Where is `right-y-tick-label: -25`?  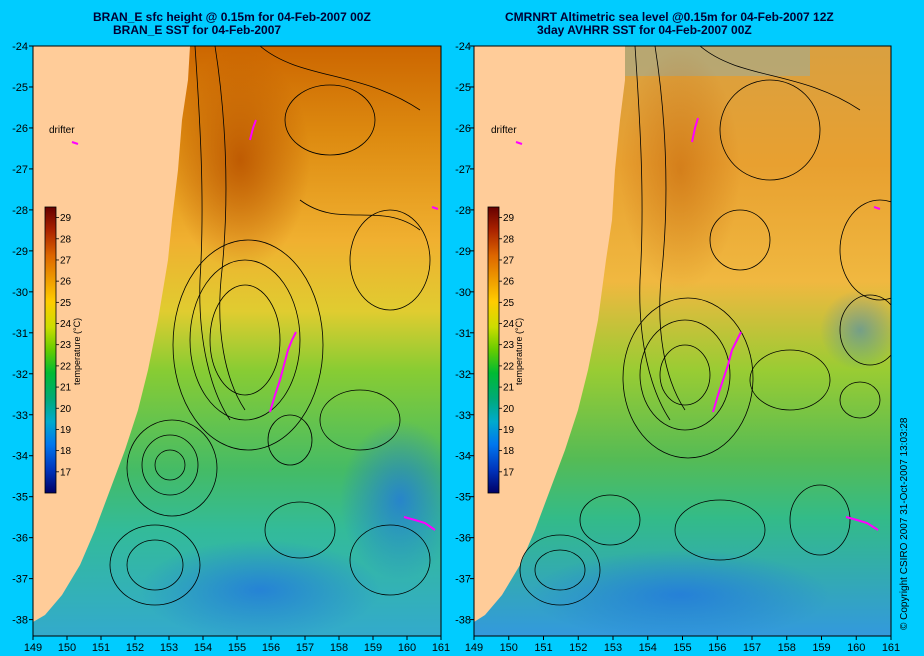
right-y-tick-label: -25 is located at coordinates (463, 88).